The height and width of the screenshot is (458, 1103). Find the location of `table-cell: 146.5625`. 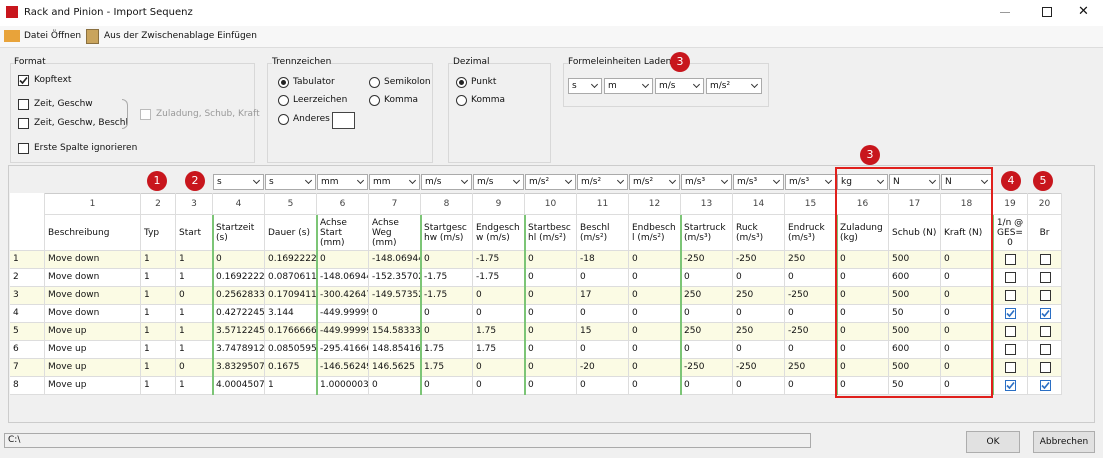

table-cell: 146.5625 is located at coordinates (395, 368).